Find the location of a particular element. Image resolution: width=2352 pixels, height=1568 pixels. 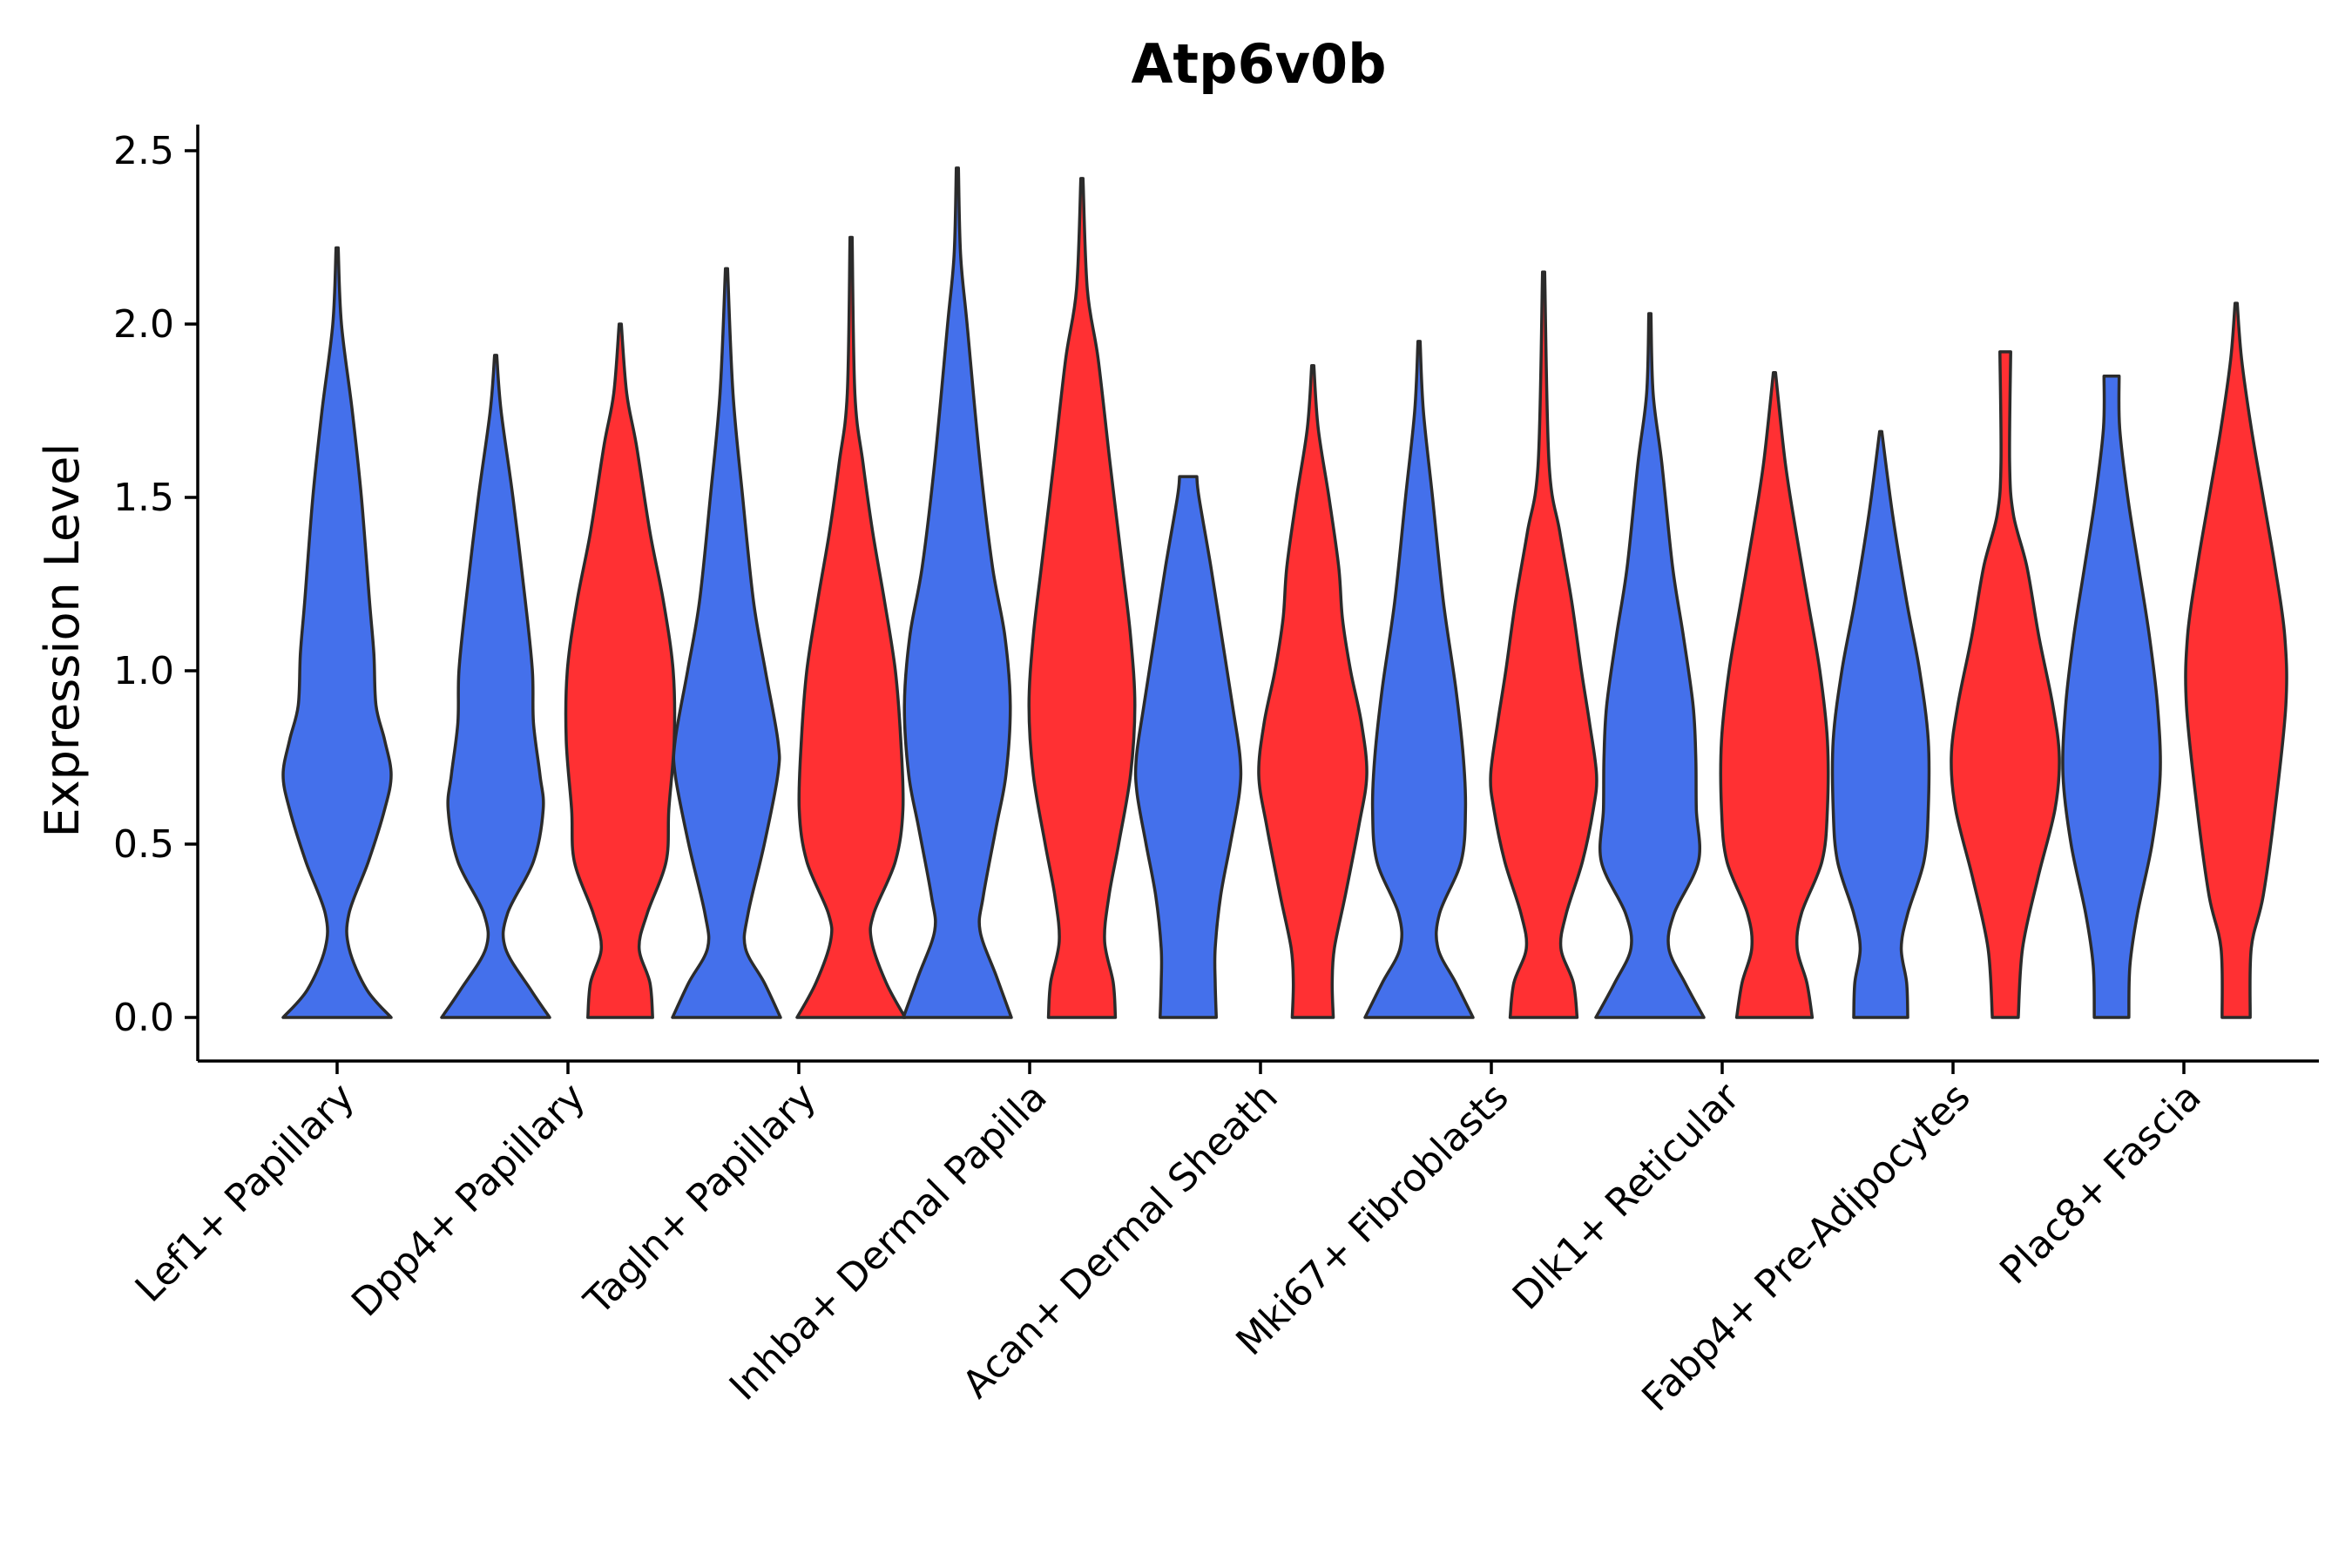

y-tick-label: 1.5 is located at coordinates (143, 498).